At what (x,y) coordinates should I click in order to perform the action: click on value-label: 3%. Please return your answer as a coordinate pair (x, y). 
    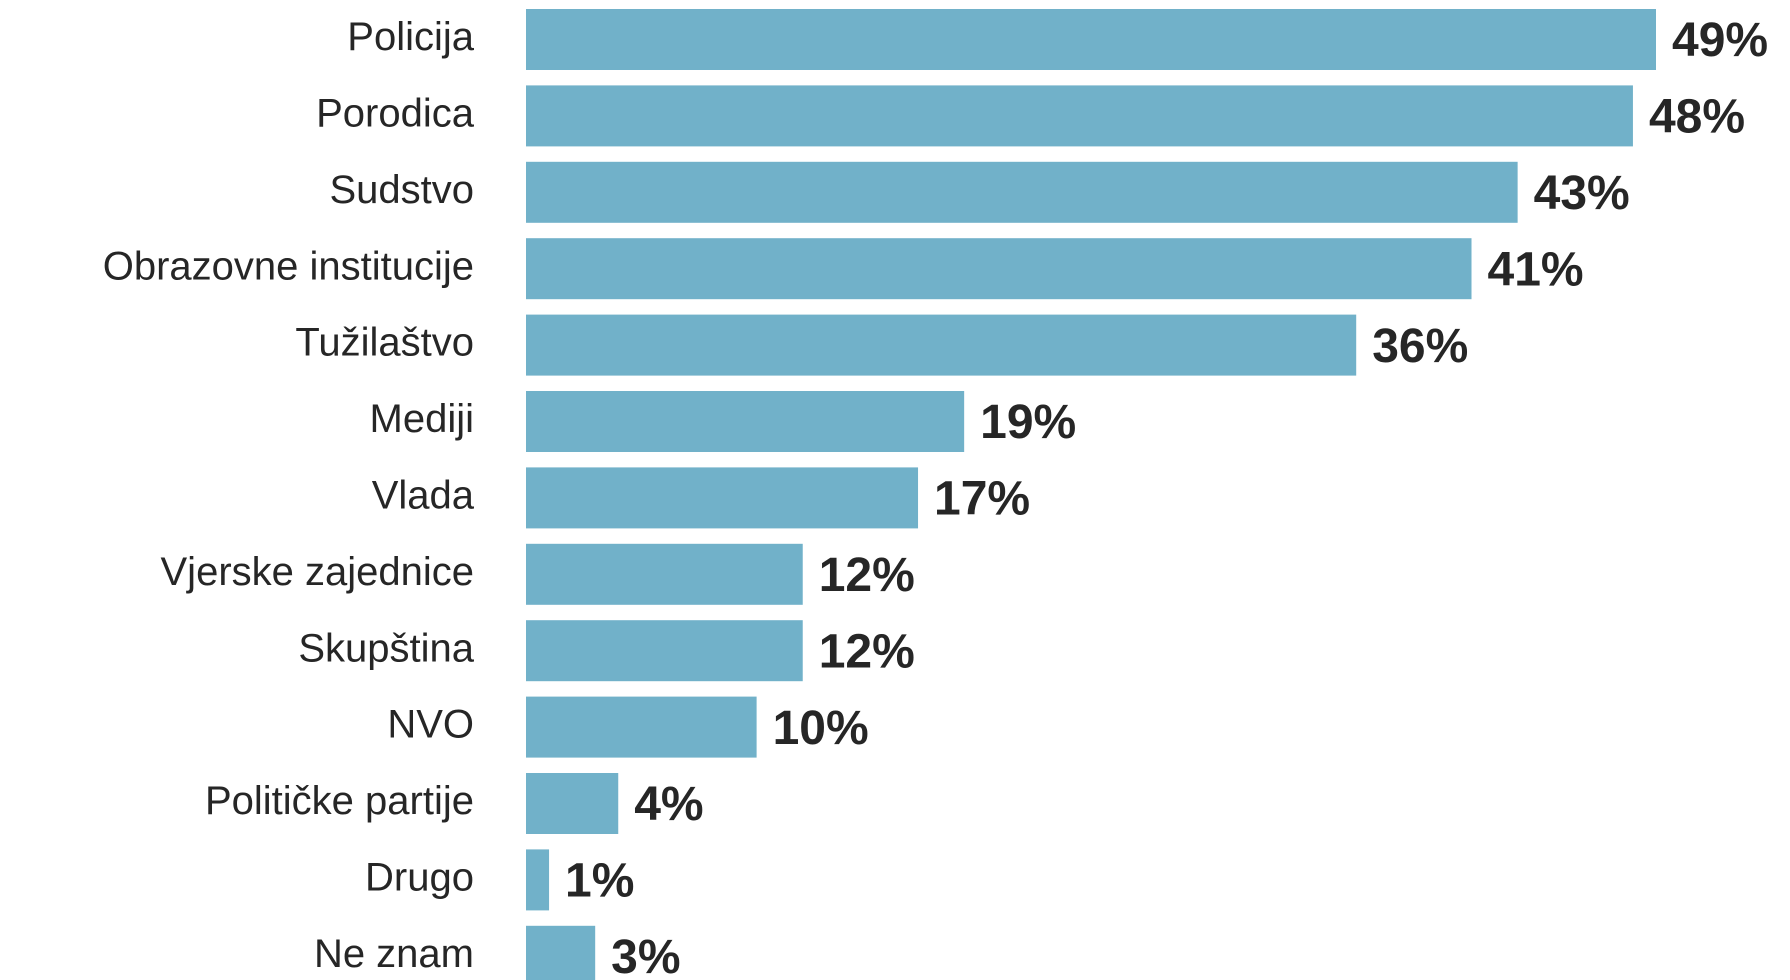
    Looking at the image, I should click on (645, 955).